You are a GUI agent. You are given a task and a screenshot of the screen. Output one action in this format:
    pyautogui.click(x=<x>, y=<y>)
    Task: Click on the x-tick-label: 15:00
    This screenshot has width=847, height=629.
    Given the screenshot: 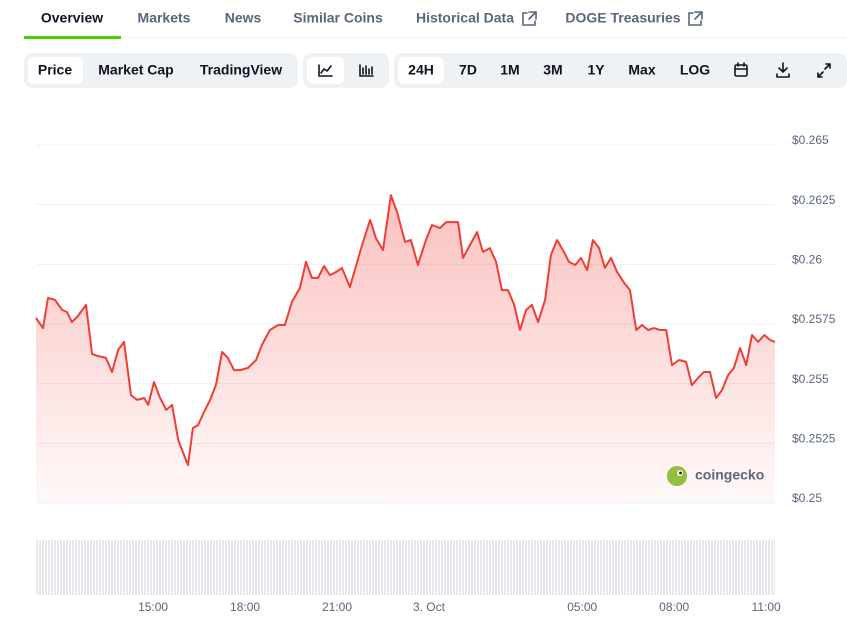 What is the action you would take?
    pyautogui.click(x=153, y=607)
    